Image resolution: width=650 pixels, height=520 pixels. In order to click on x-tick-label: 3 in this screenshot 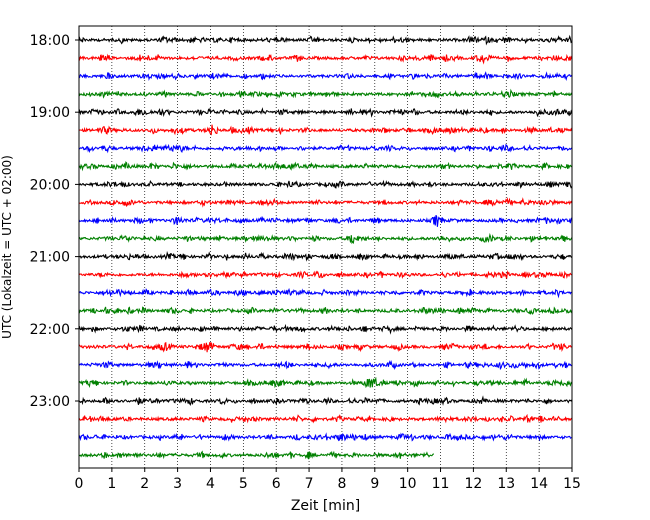, I will do `click(177, 484)`.